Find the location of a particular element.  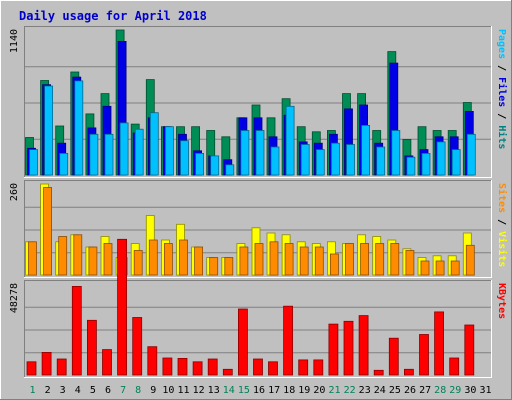

x-tick-label-day-28: 28 is located at coordinates (440, 390).